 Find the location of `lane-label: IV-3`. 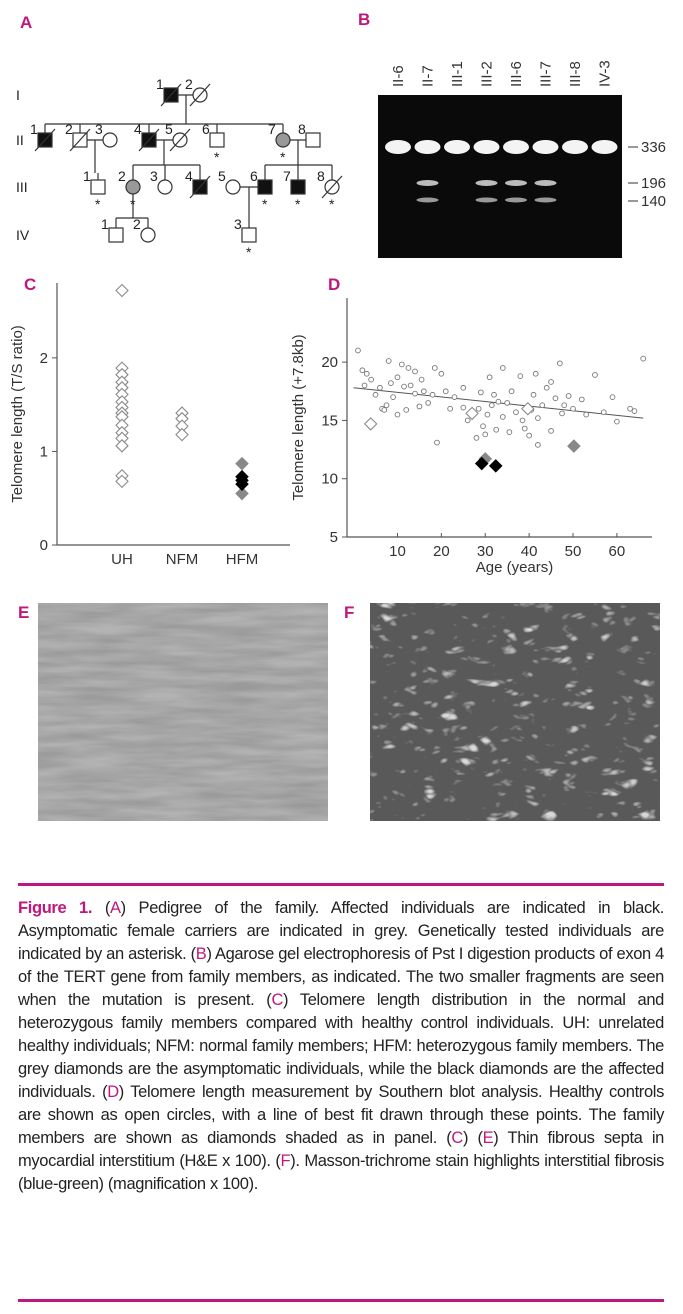

lane-label: IV-3 is located at coordinates (605, 73).